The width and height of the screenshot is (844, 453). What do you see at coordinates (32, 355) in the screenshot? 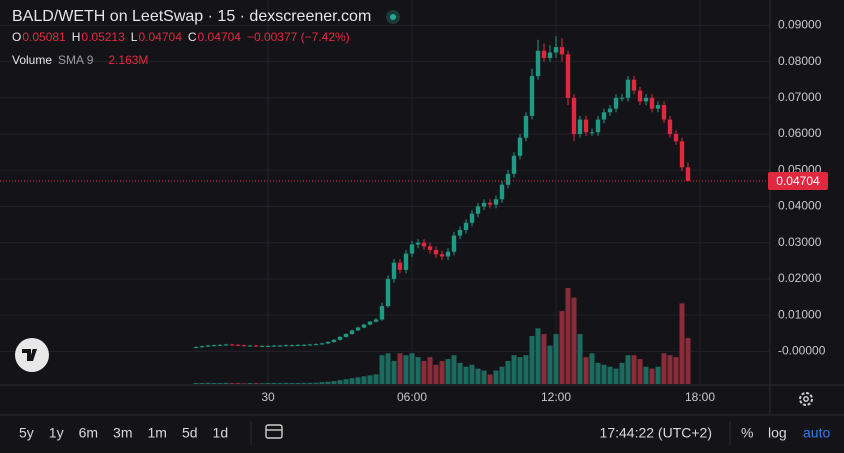
I see `tradingview-logo` at bounding box center [32, 355].